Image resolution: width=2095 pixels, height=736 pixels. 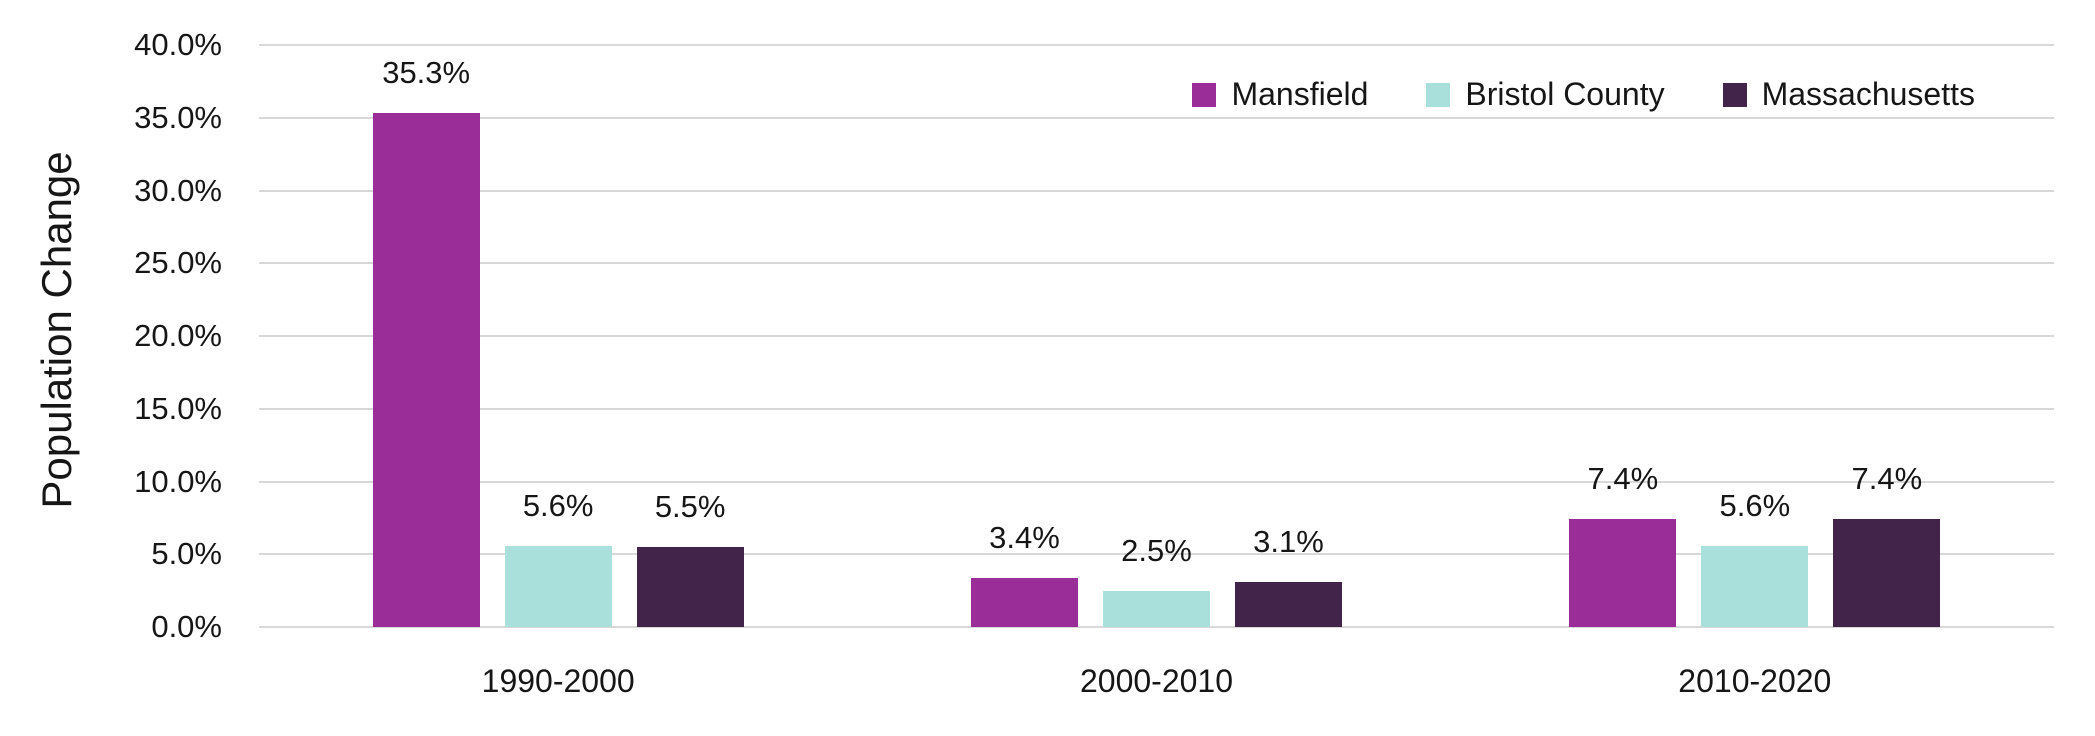 I want to click on x-axis-label: 1990-2000, so click(x=558, y=681).